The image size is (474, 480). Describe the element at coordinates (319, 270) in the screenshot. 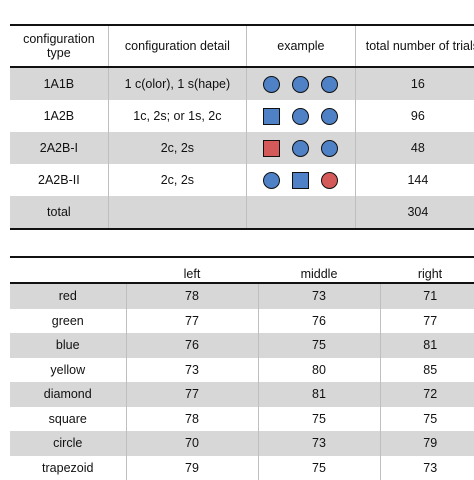

I see `header-middle: middle` at that location.